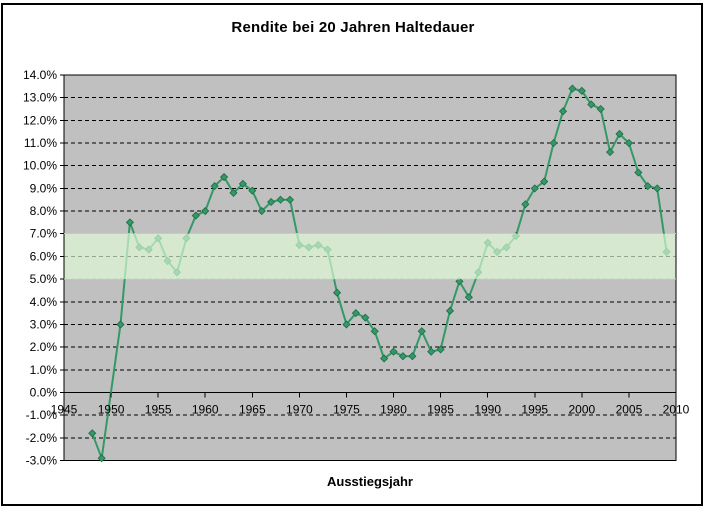 This screenshot has height=512, width=706. What do you see at coordinates (40, 98) in the screenshot?
I see `y-axis-tick-label: 13.0%` at bounding box center [40, 98].